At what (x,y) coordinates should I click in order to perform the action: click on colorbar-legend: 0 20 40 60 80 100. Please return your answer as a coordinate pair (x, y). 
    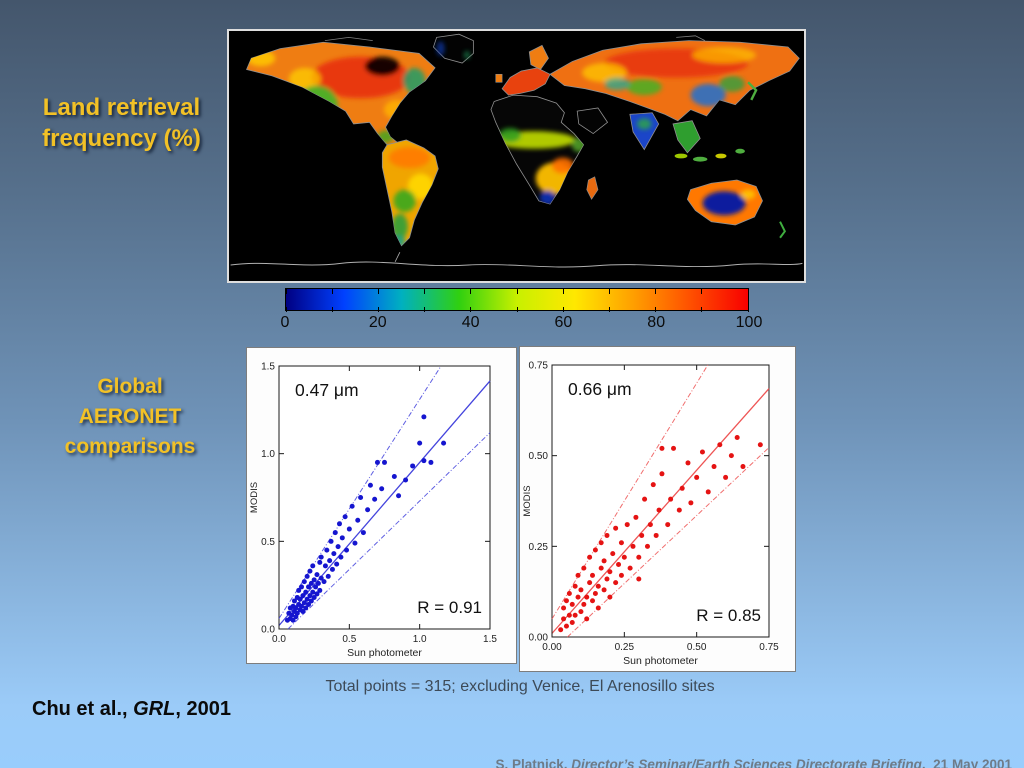
    Looking at the image, I should click on (522, 312).